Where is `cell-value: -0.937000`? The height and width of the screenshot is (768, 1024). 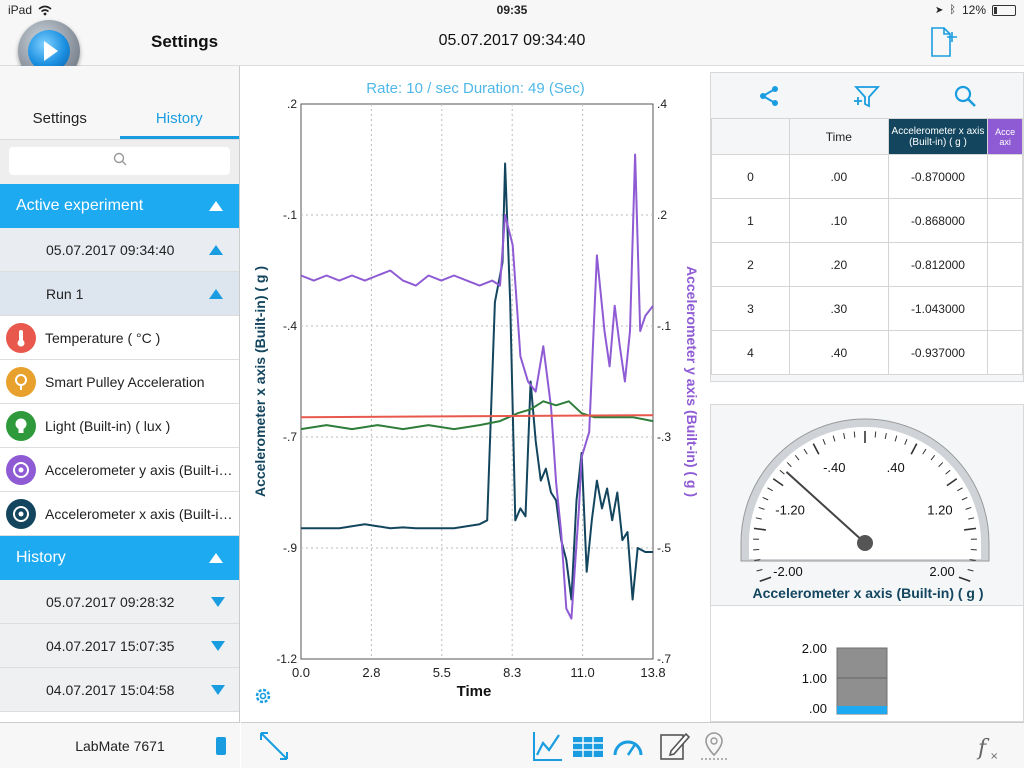
cell-value: -0.937000 is located at coordinates (938, 352).